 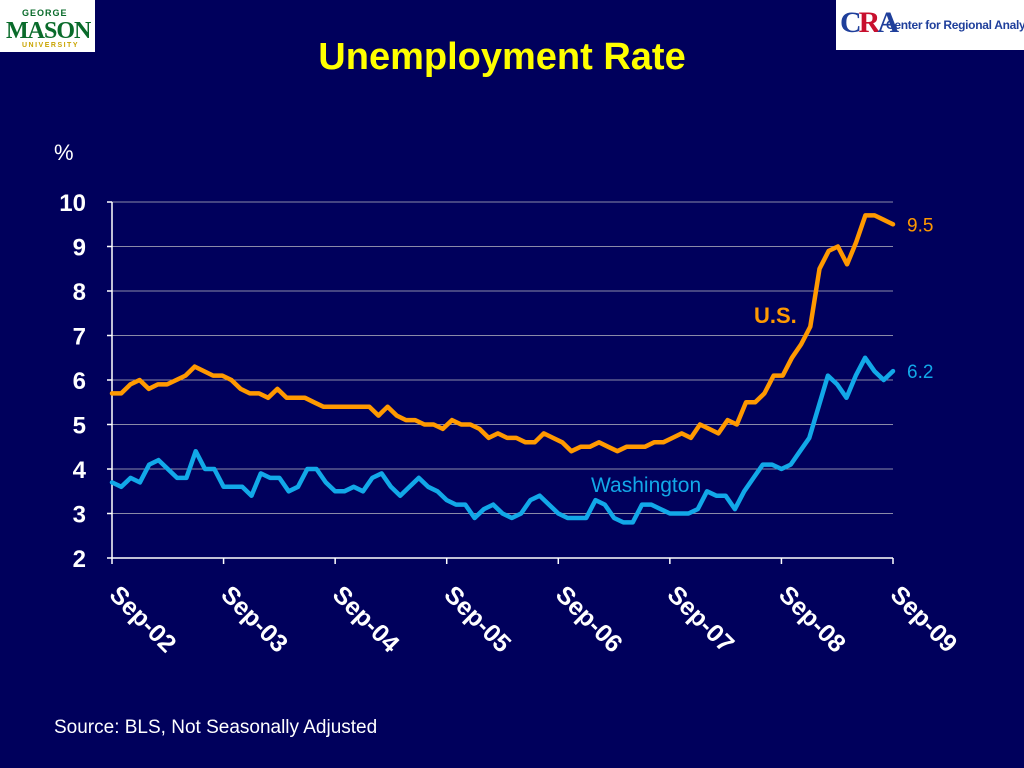 What do you see at coordinates (701, 619) in the screenshot?
I see `x-tick-label: Sep-07` at bounding box center [701, 619].